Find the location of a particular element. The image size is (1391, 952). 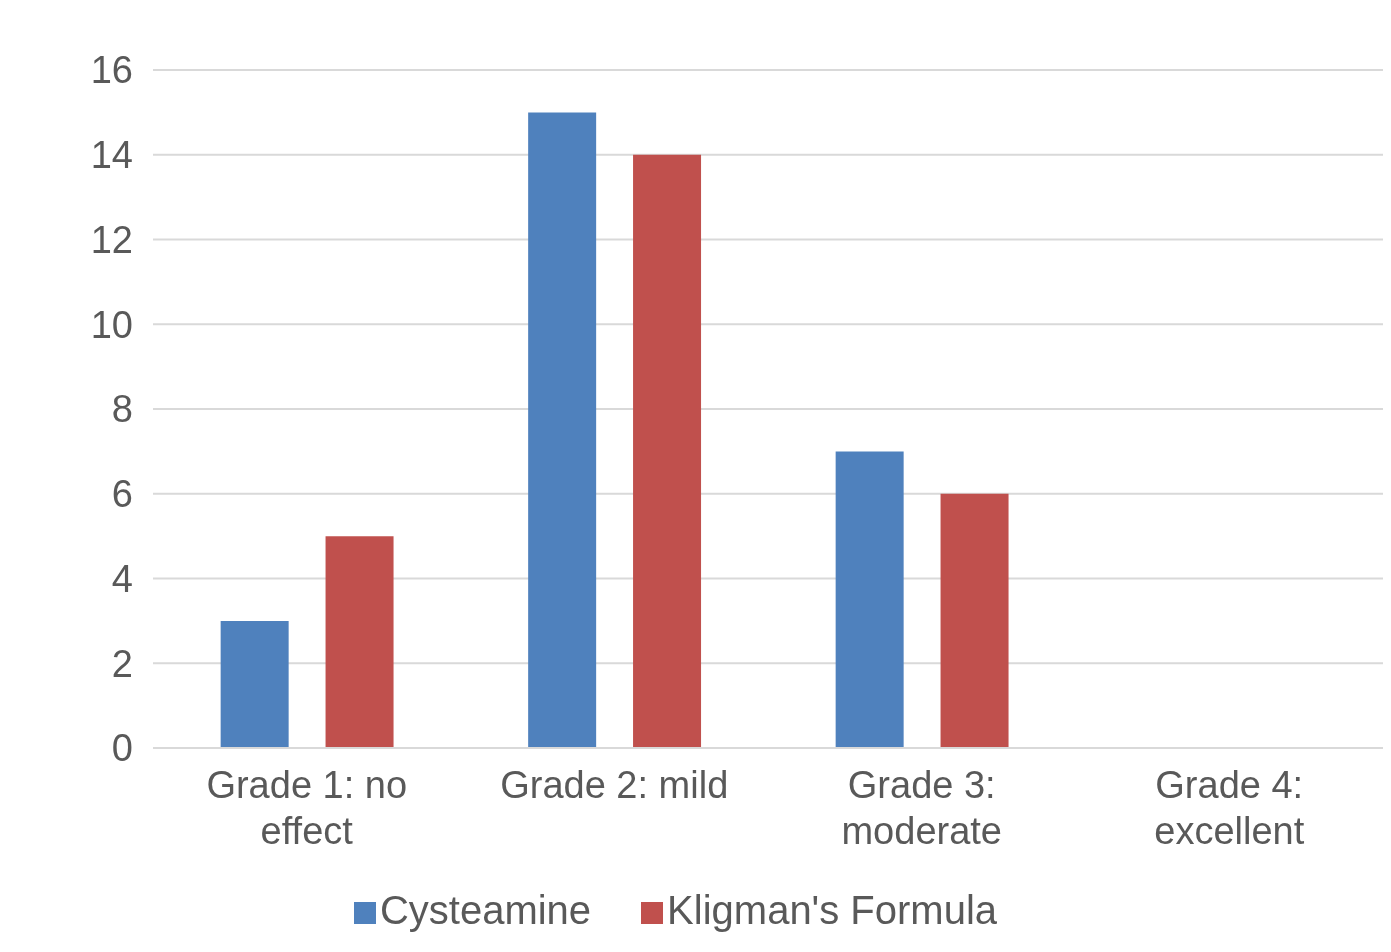

y-tick-label: 10 is located at coordinates (111, 324).